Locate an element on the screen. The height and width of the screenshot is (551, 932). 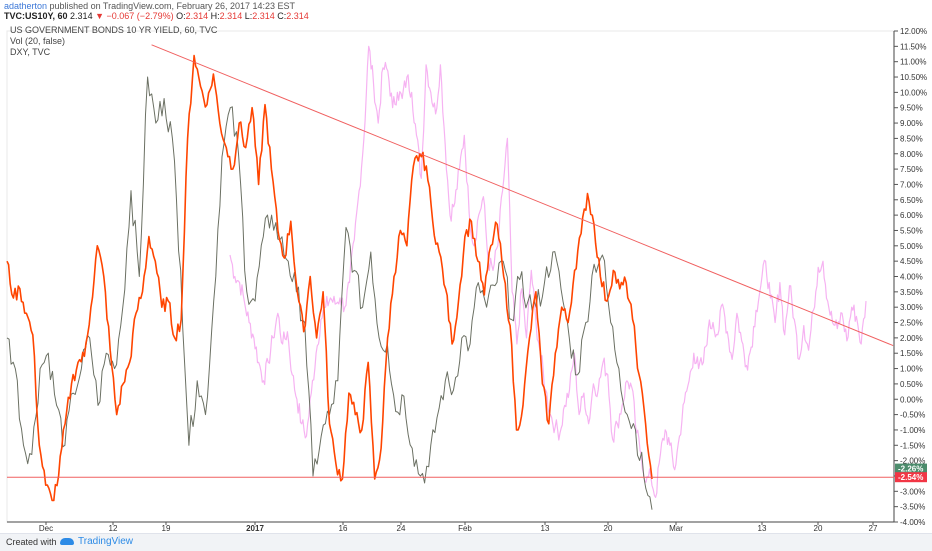
price-badge-label: -2.26% is located at coordinates (910, 469).